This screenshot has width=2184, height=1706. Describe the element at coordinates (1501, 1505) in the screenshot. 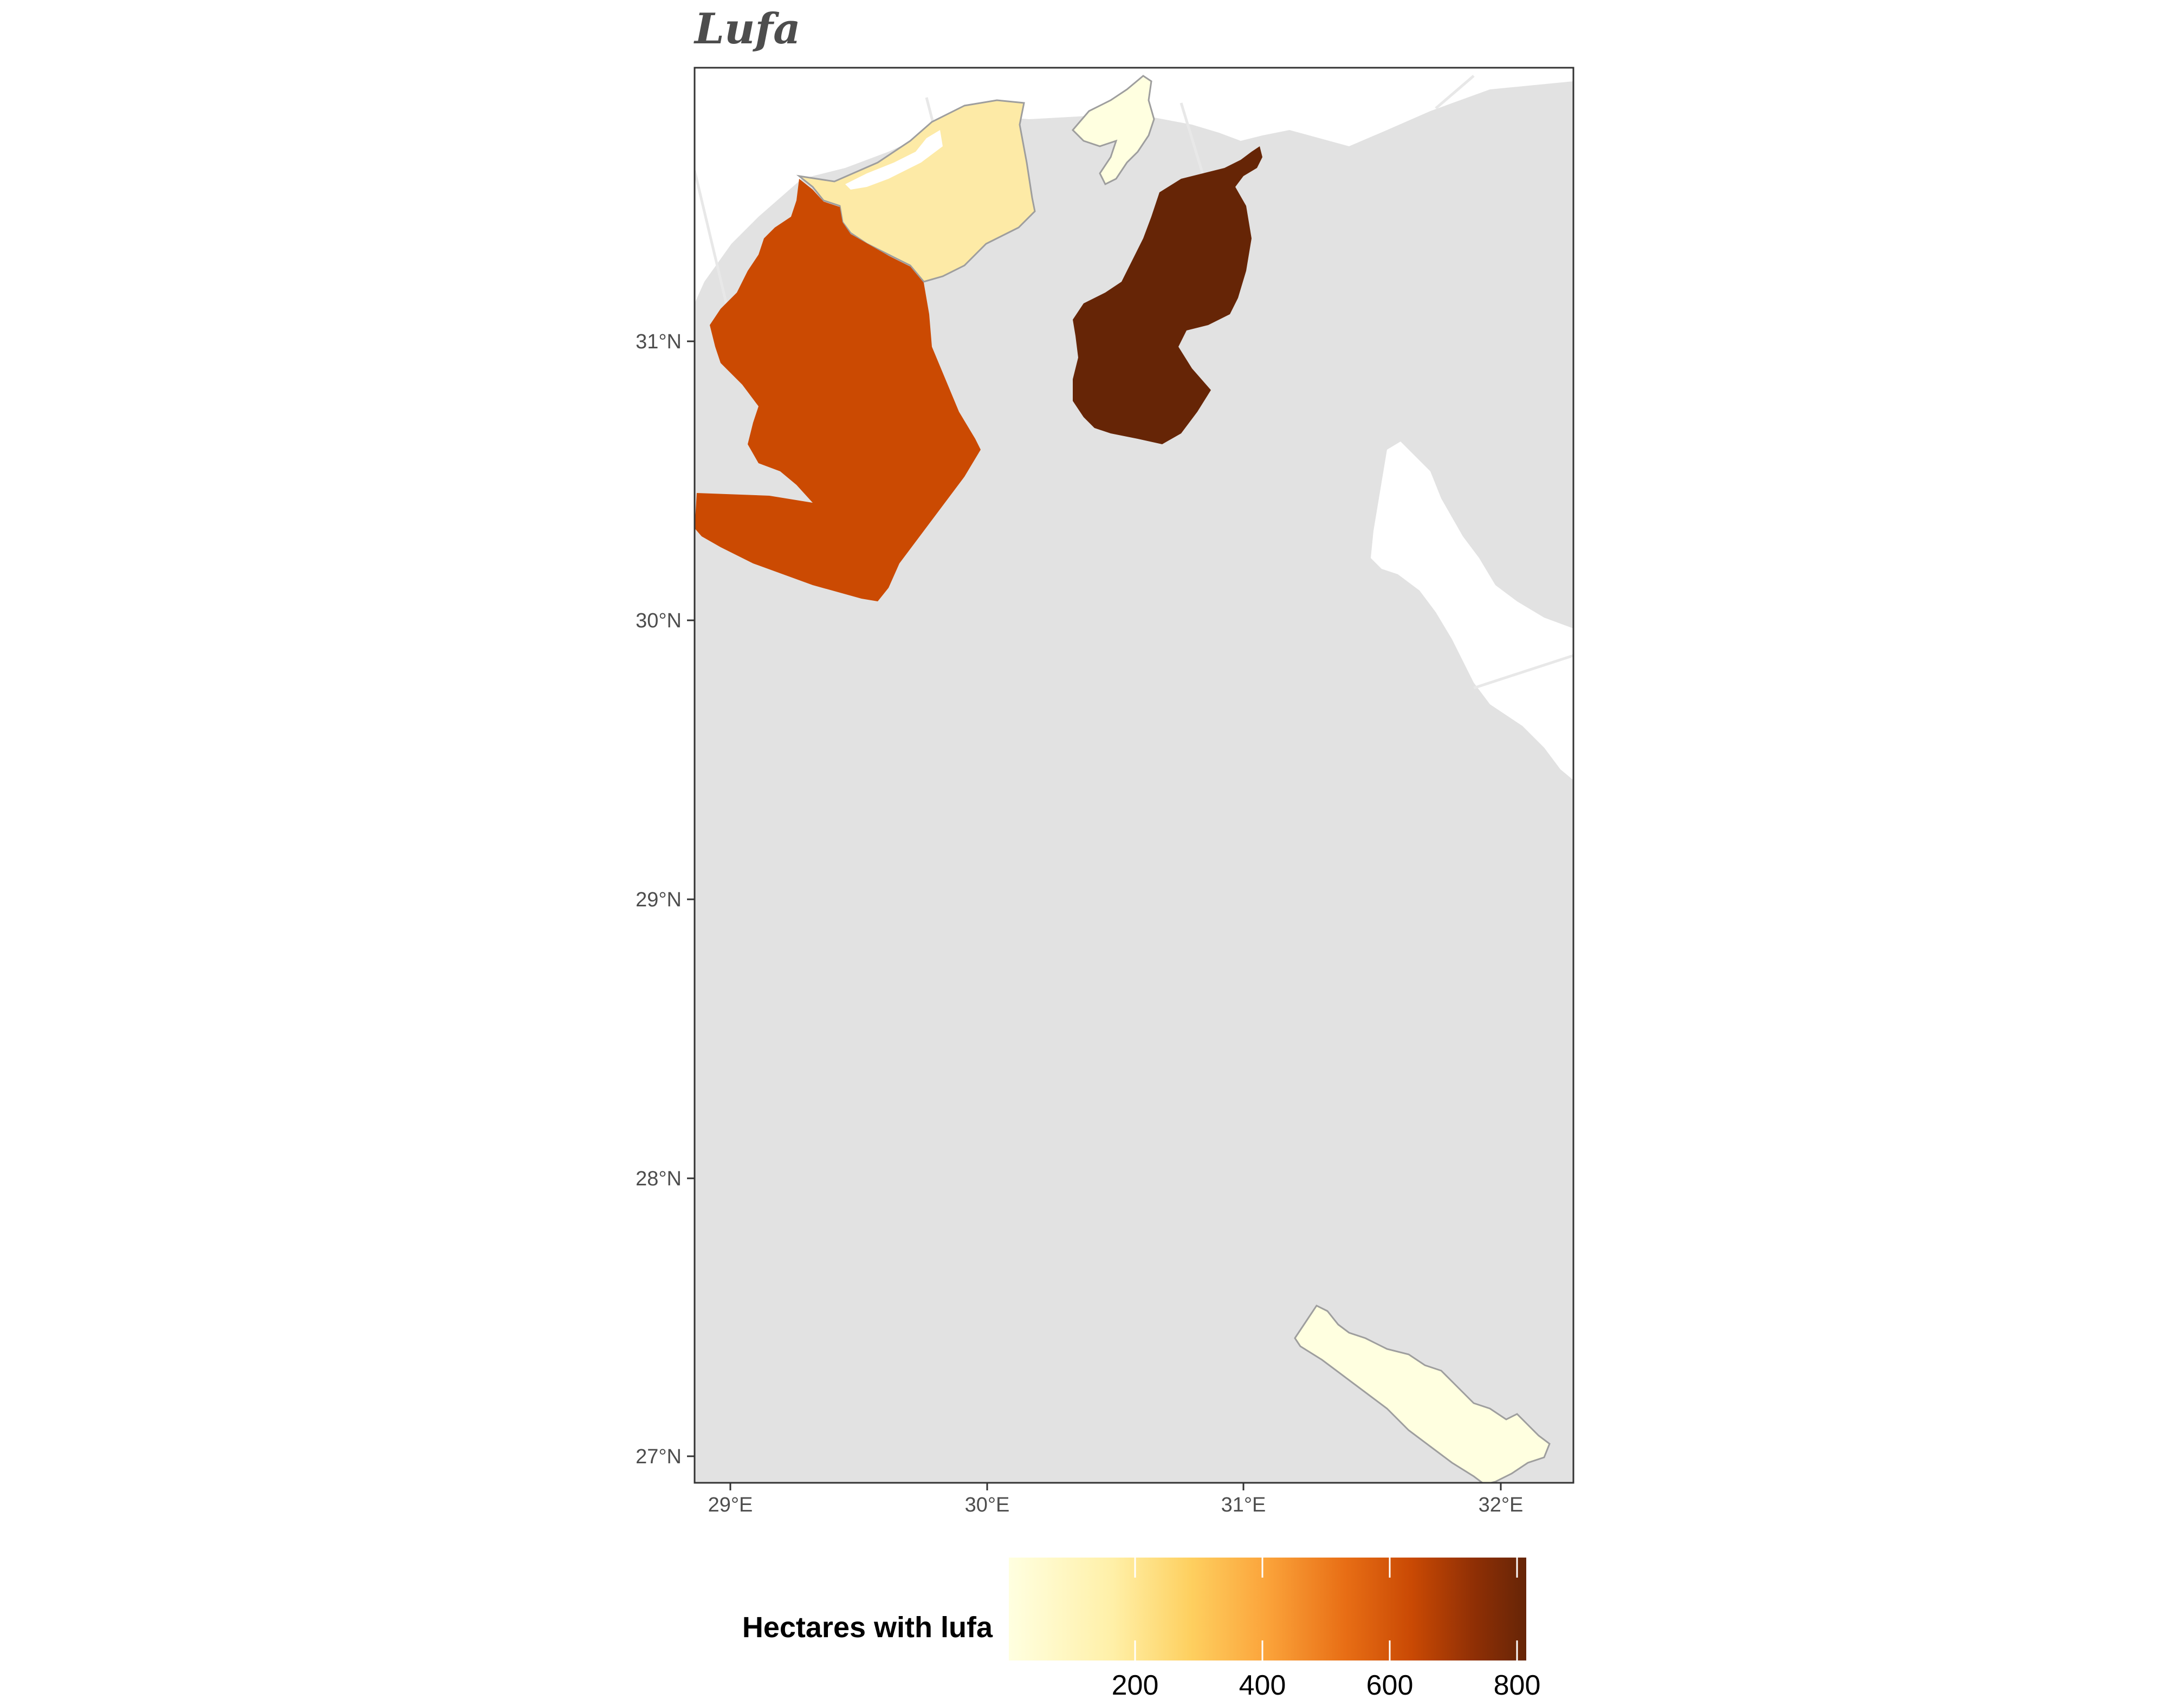

I see `x-tick-label-32e: 32°E` at that location.